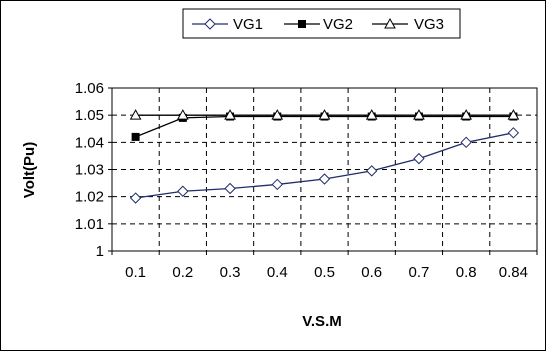  I want to click on x-tick-label: 0.7, so click(419, 272).